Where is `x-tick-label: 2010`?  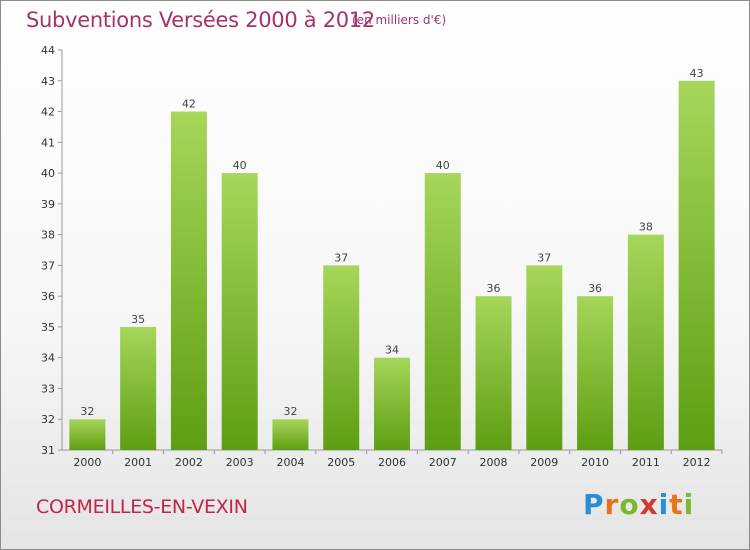 x-tick-label: 2010 is located at coordinates (595, 462).